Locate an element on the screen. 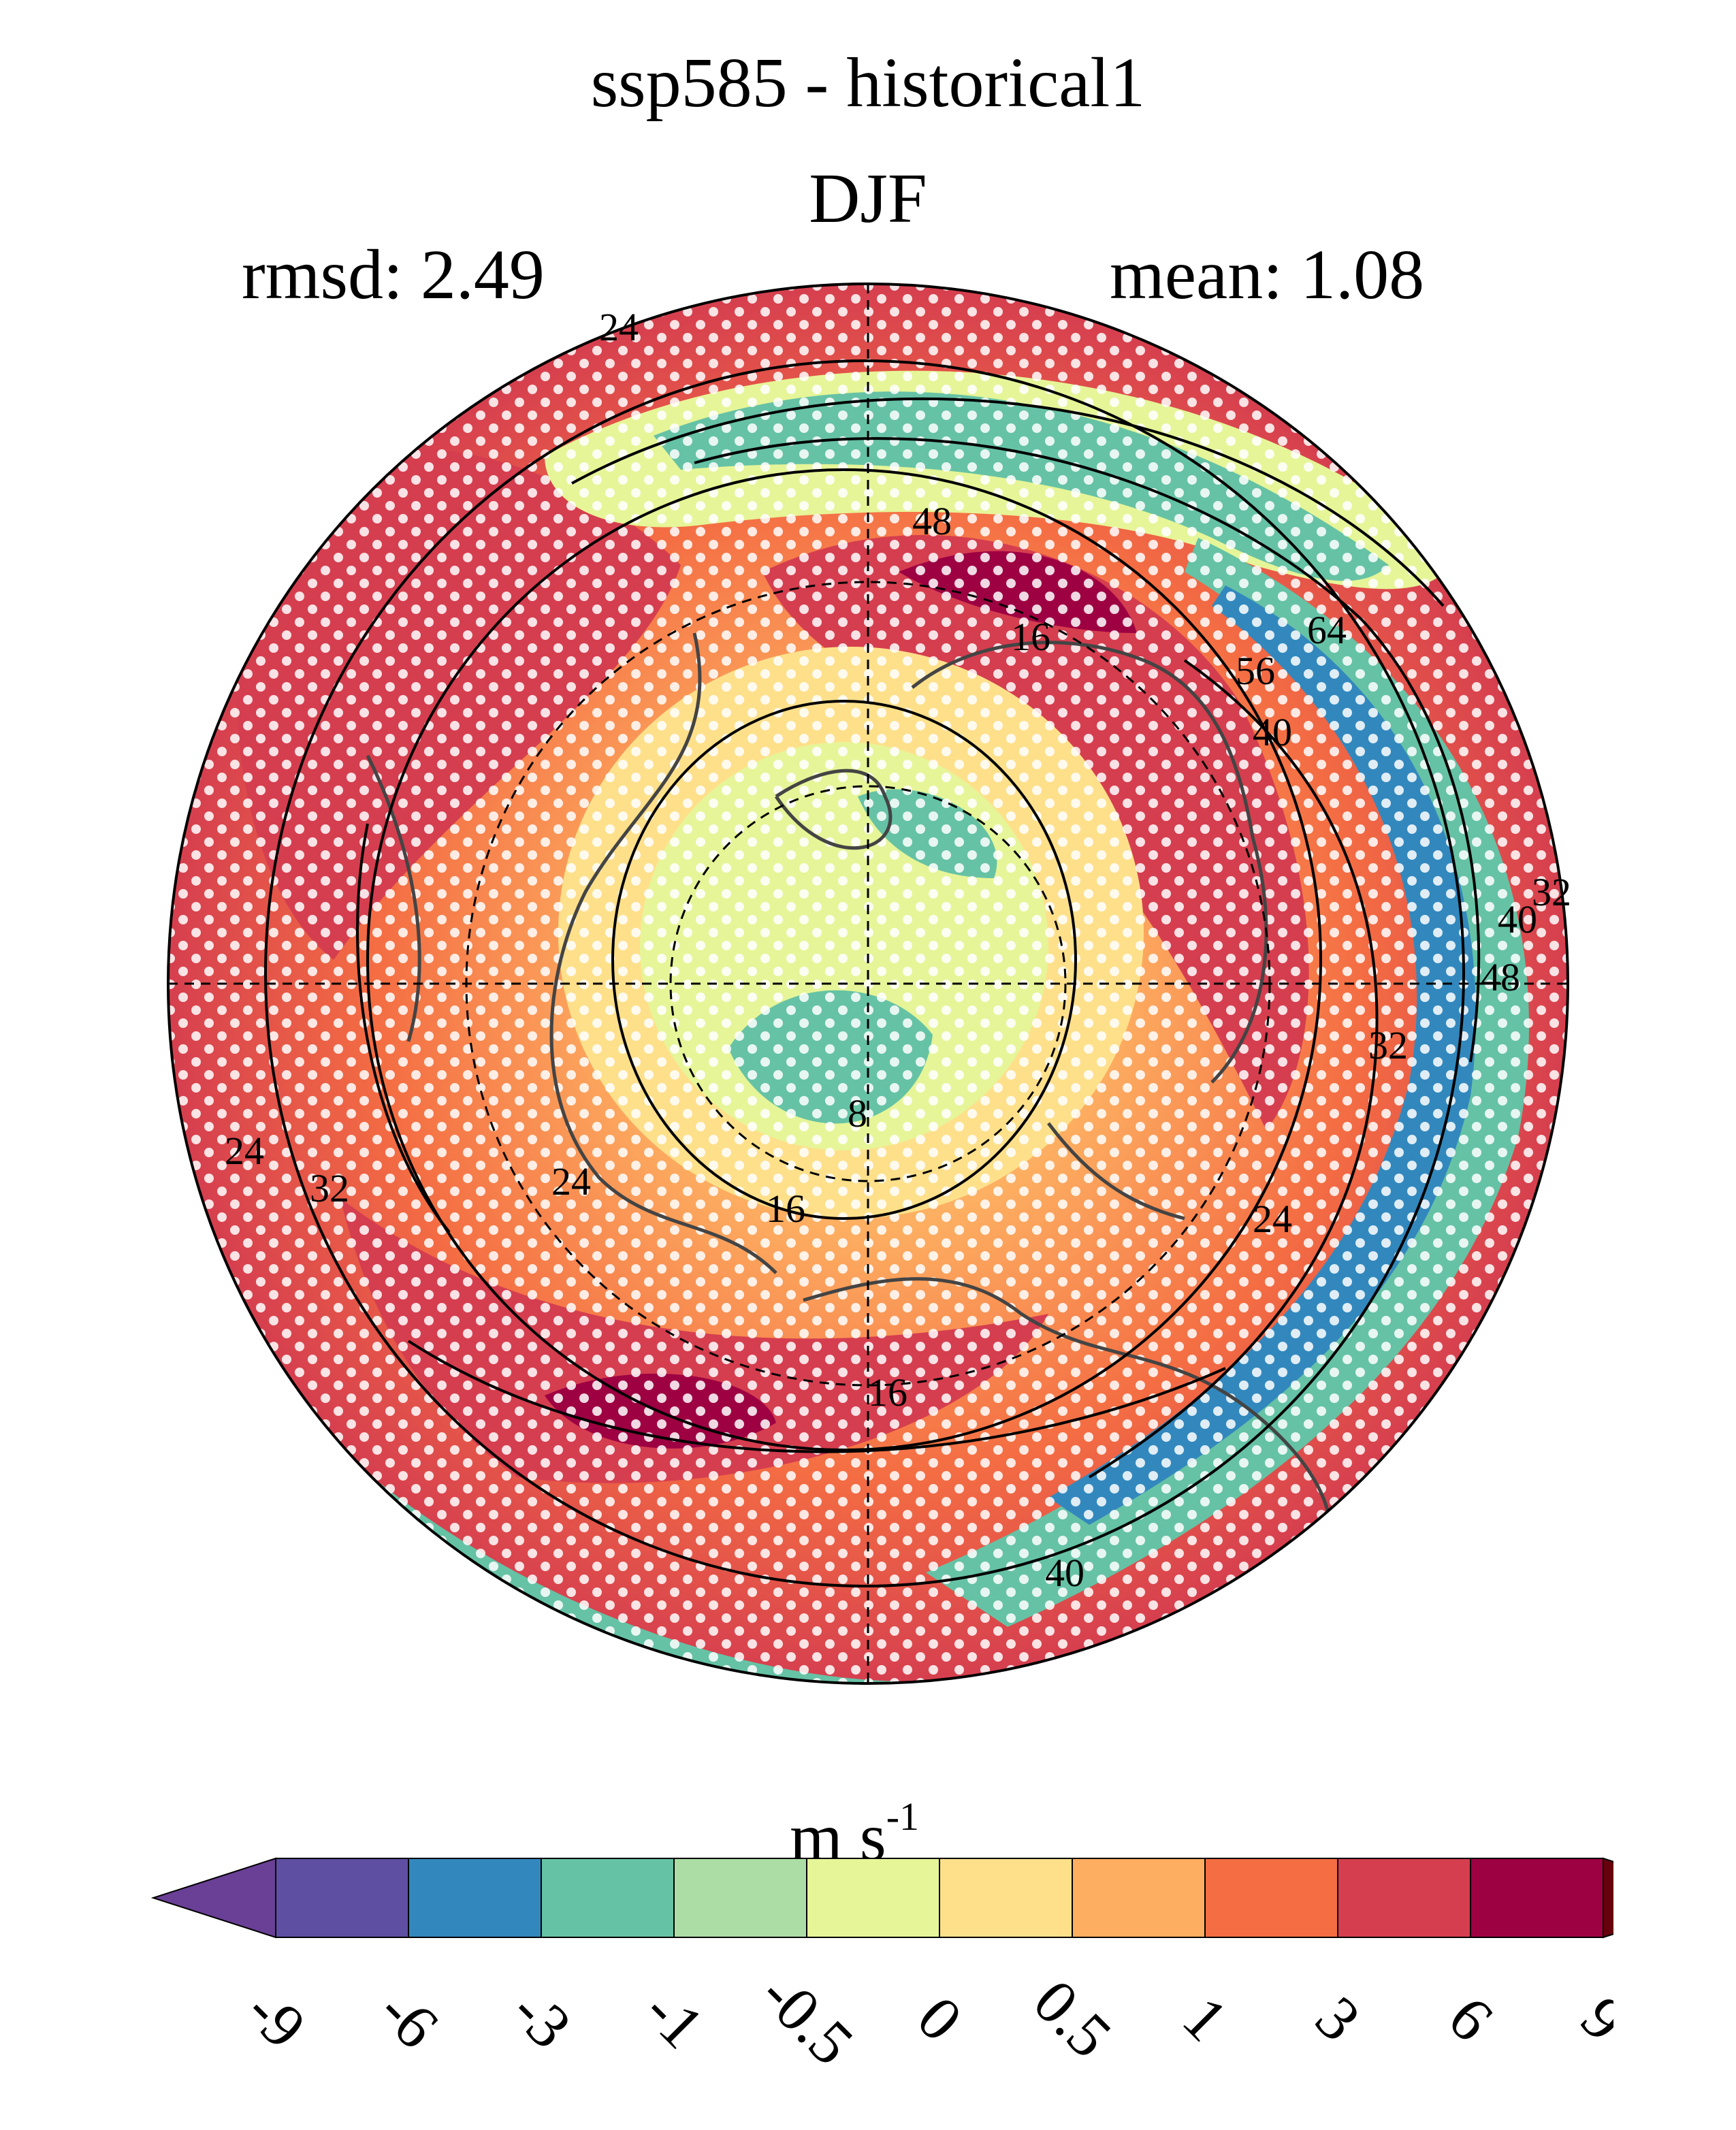 The image size is (1736, 2130). colorbar-tick-label: -3 is located at coordinates (542, 2018).